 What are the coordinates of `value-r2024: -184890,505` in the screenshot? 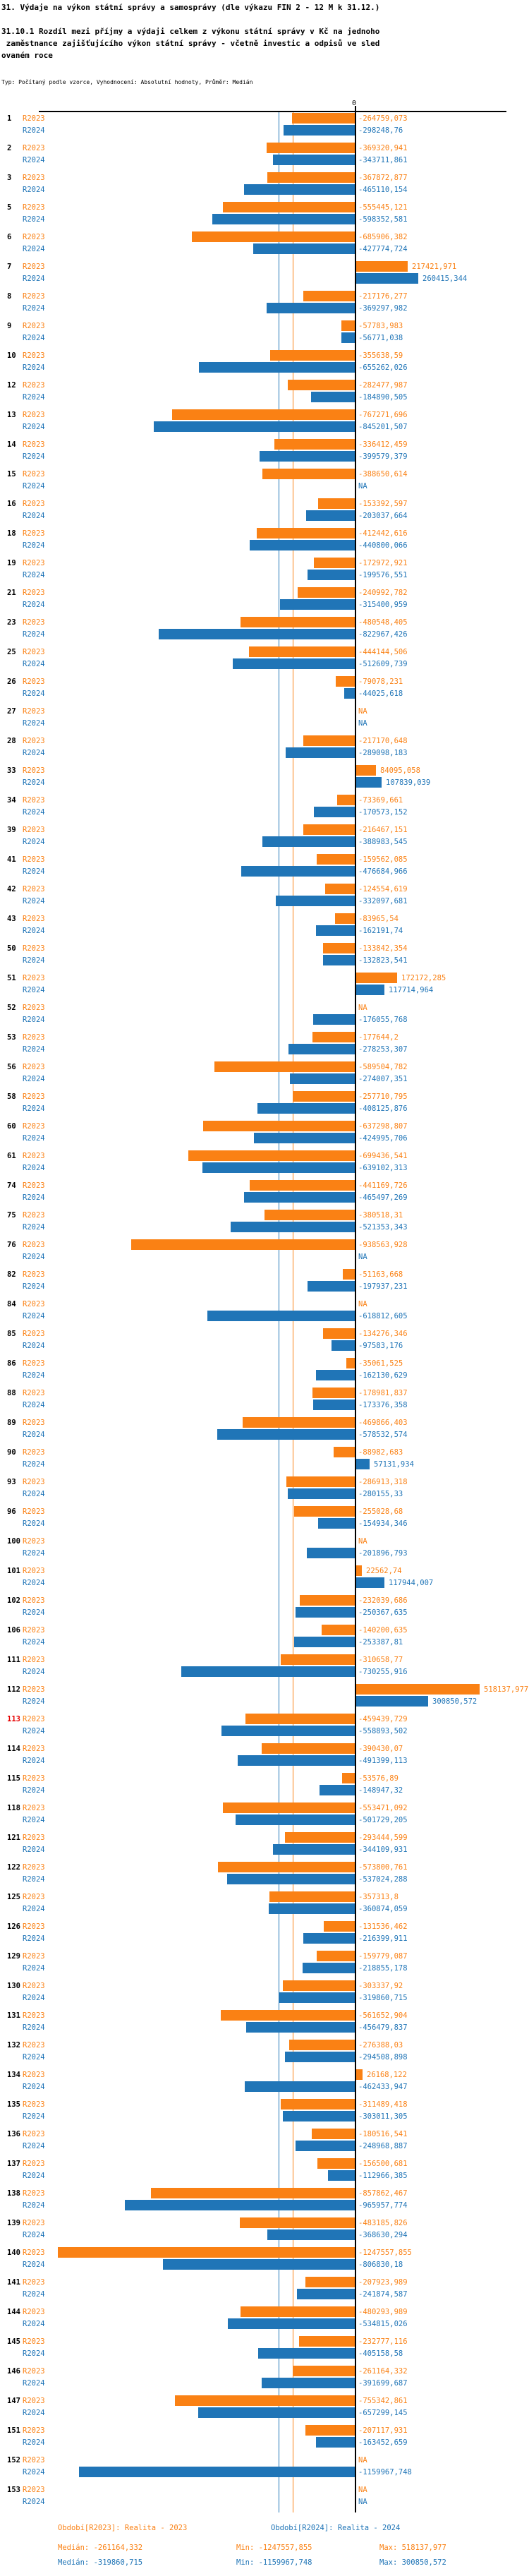 It's located at (383, 397).